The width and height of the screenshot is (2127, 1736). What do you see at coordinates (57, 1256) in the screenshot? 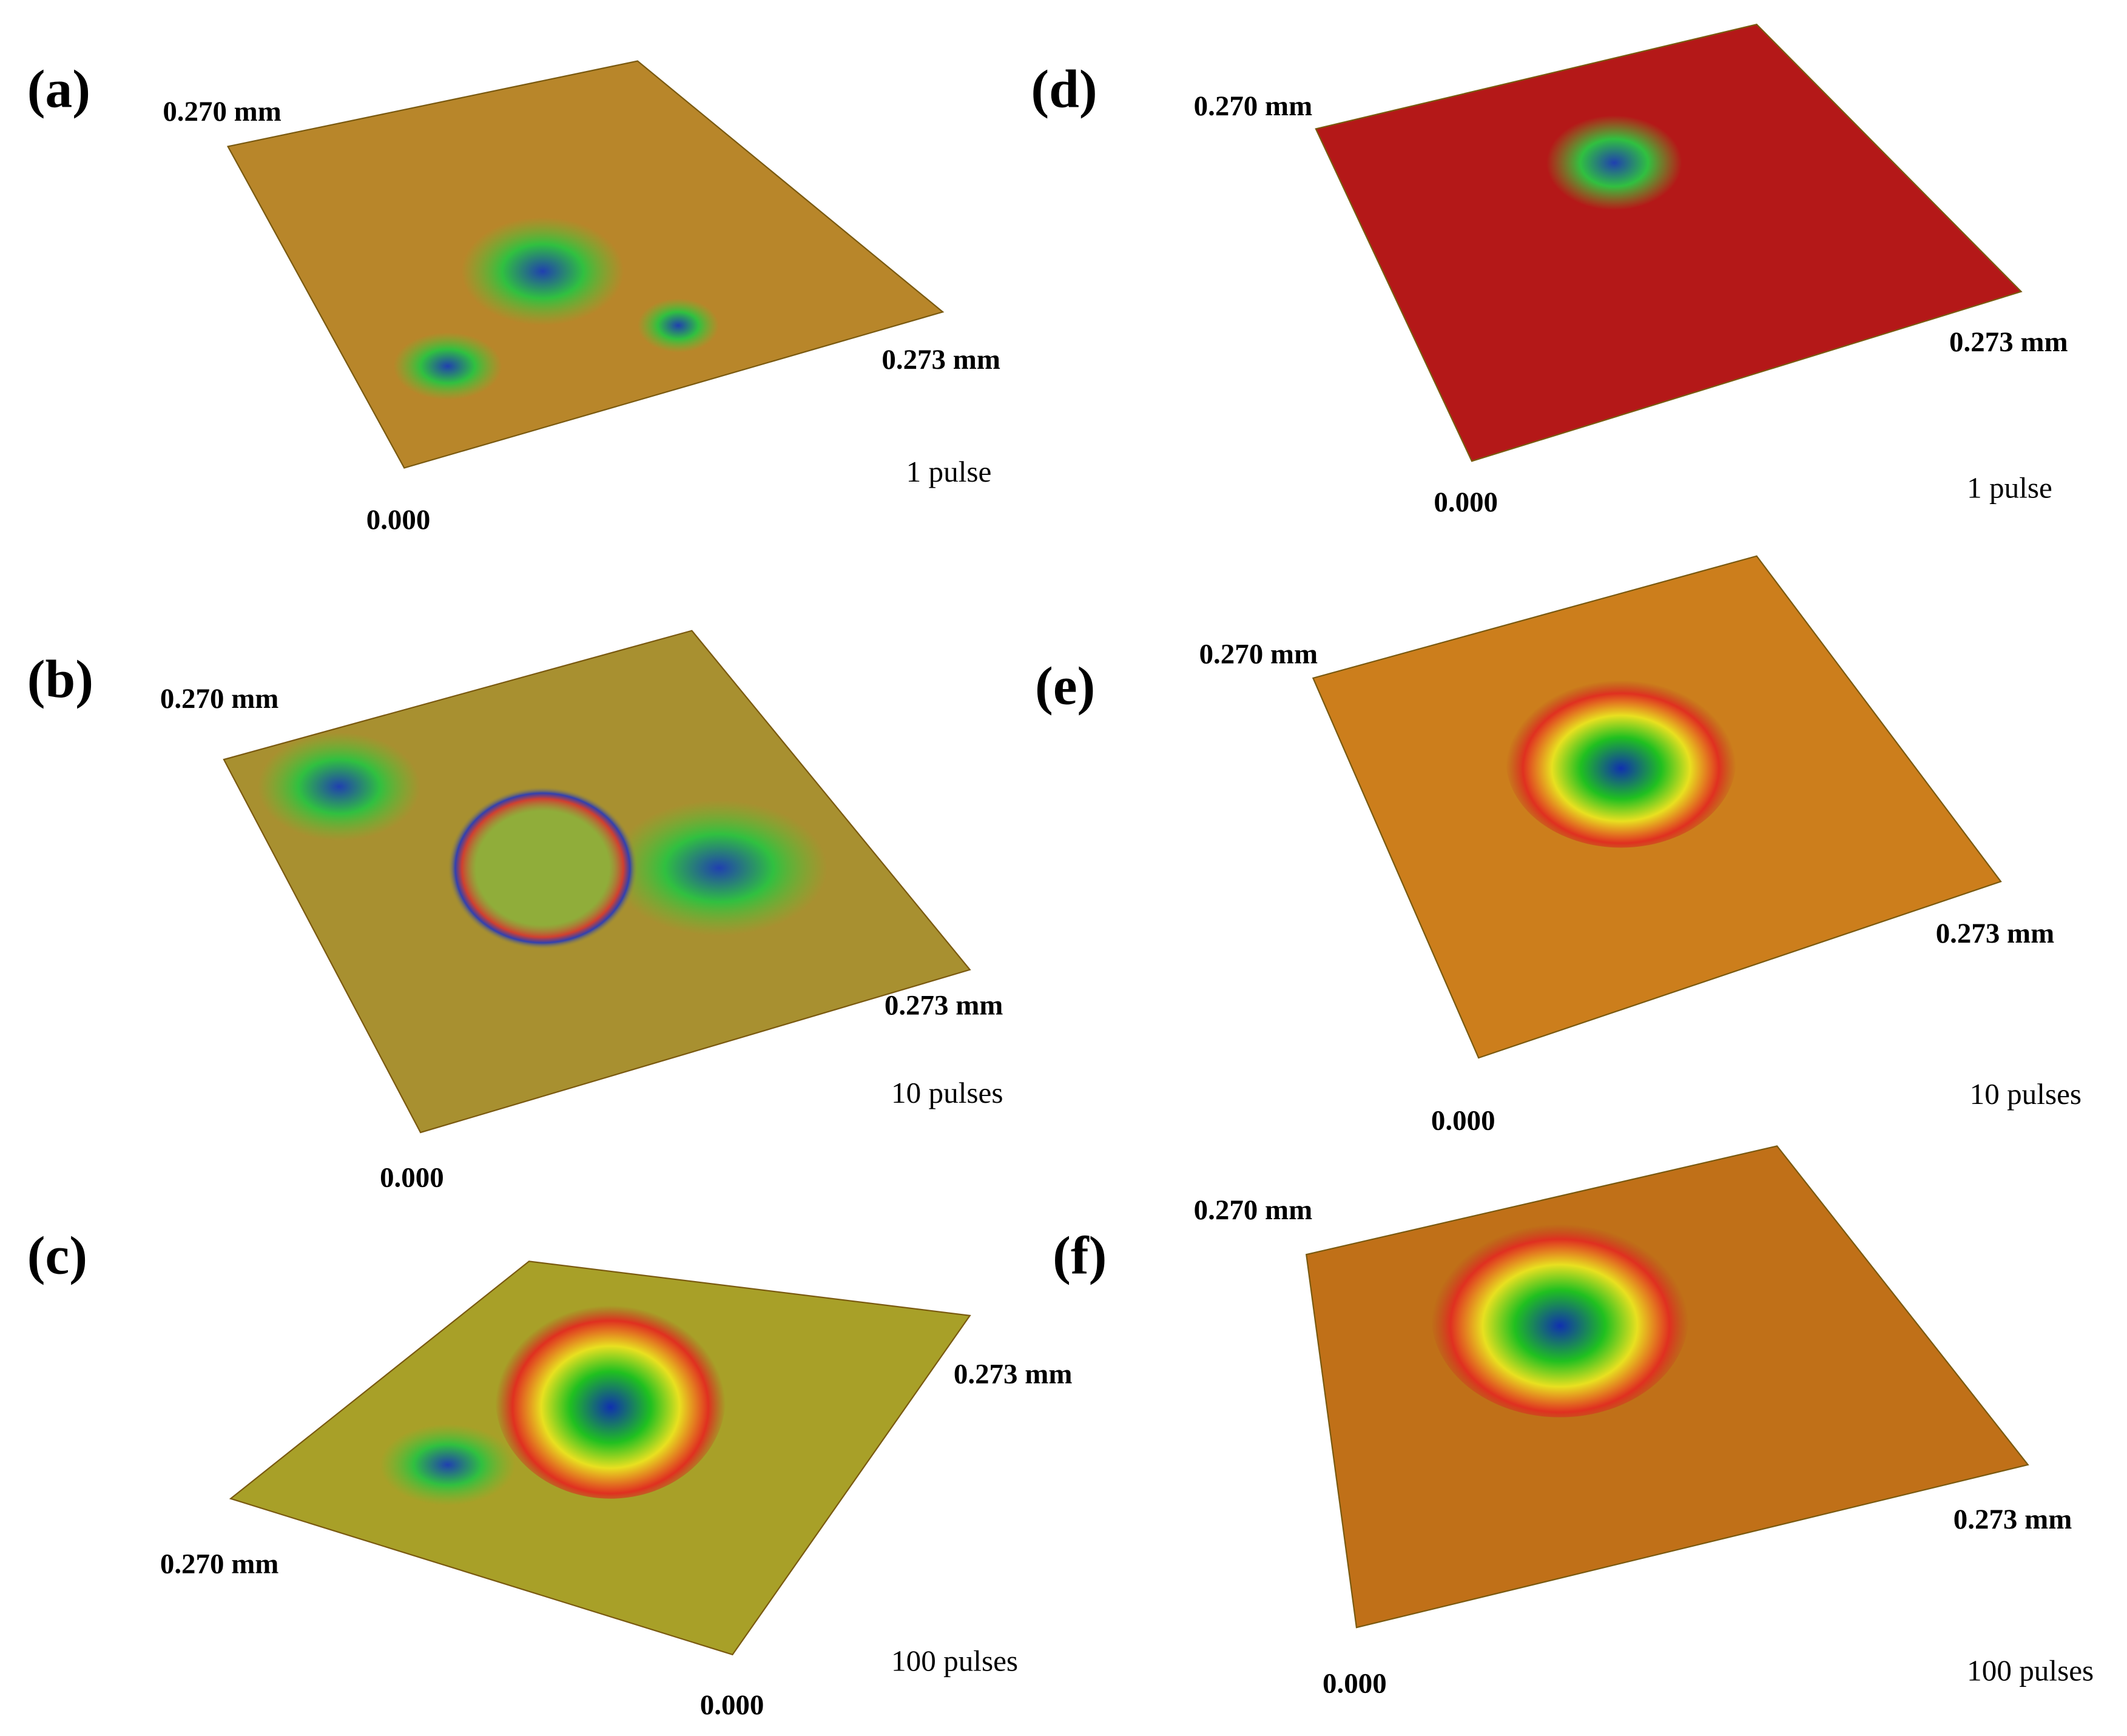
I see `panel-label: (c)` at bounding box center [57, 1256].